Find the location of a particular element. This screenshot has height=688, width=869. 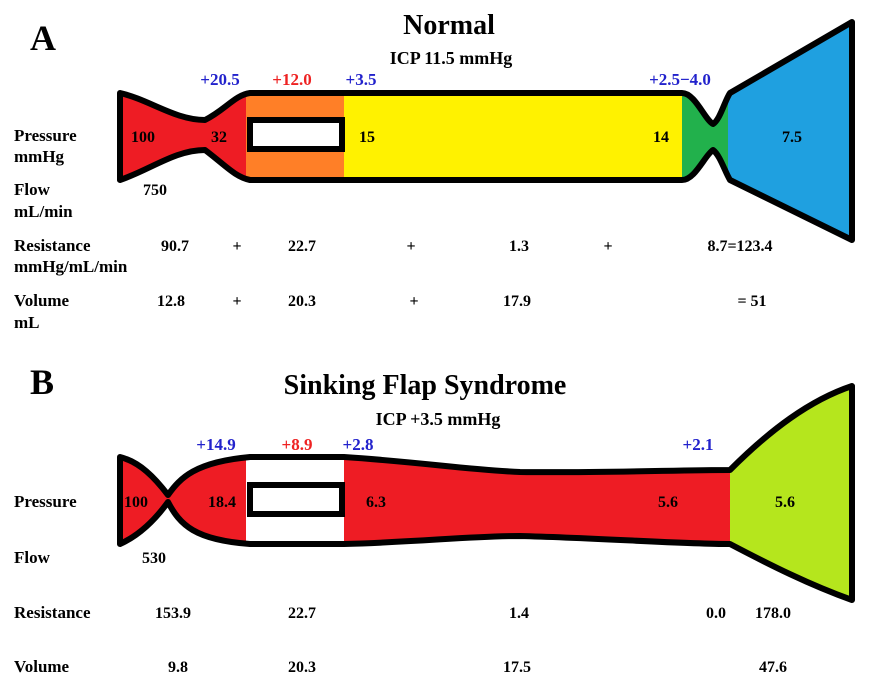

panel-a-pressure-4: 14 is located at coordinates (661, 137).